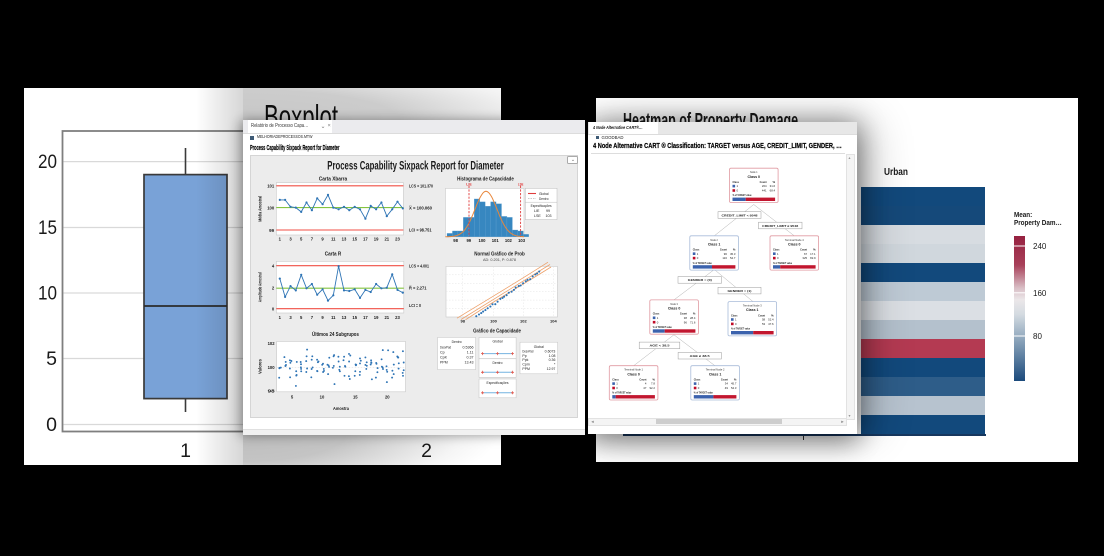 Image resolution: width=1104 pixels, height=556 pixels. Describe the element at coordinates (469, 358) in the screenshot. I see `svg-text: 0.37` at that location.